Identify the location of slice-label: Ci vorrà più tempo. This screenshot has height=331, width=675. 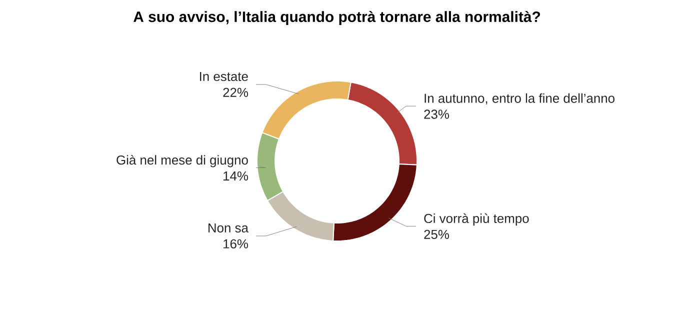
(476, 219).